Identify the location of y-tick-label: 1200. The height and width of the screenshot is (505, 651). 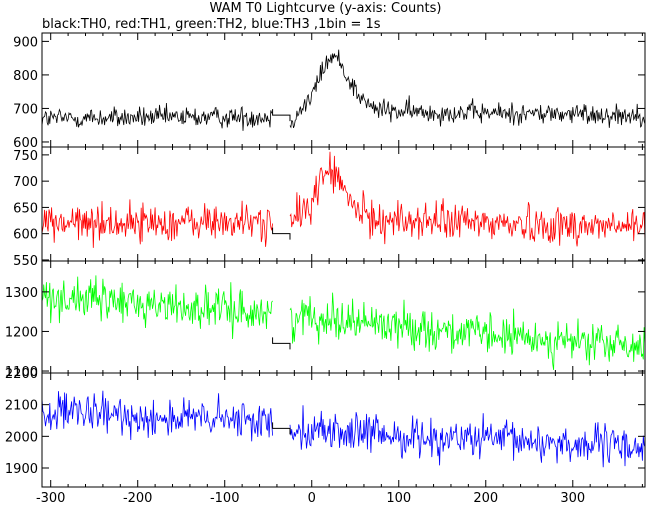
(21, 332).